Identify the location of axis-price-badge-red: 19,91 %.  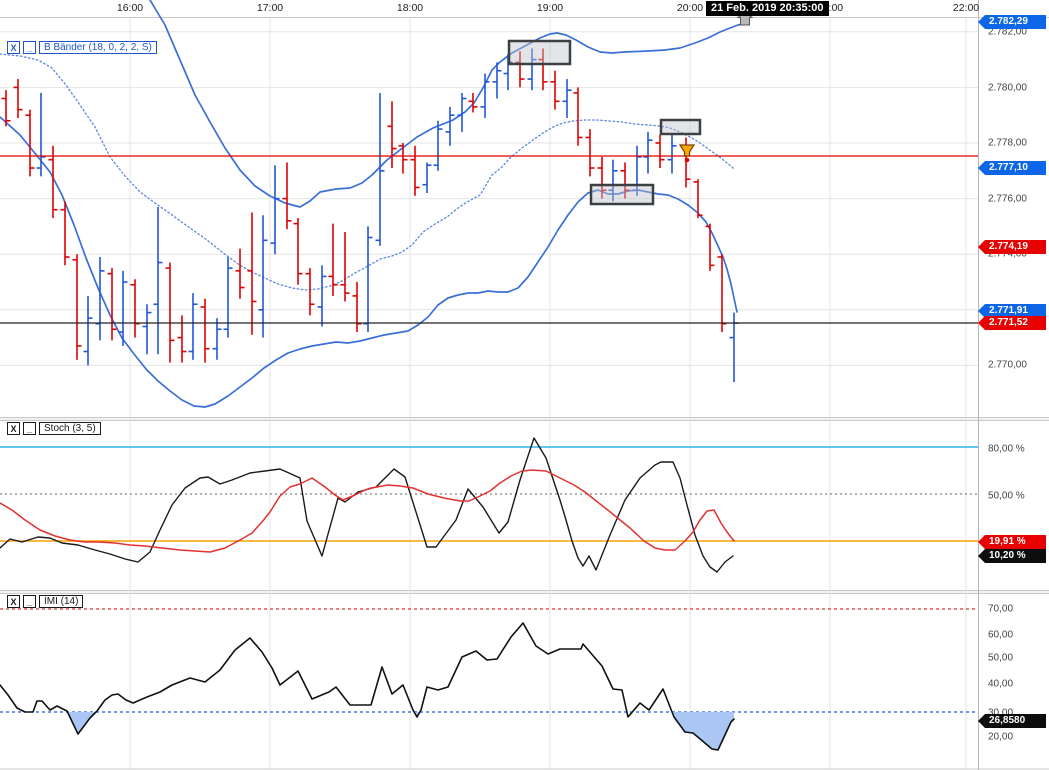
(1012, 542).